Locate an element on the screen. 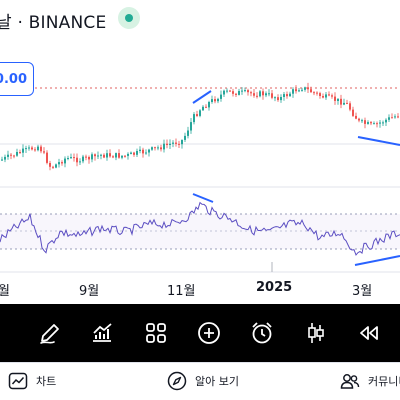  symbol-title: 날 · BINANCE is located at coordinates (53, 23).